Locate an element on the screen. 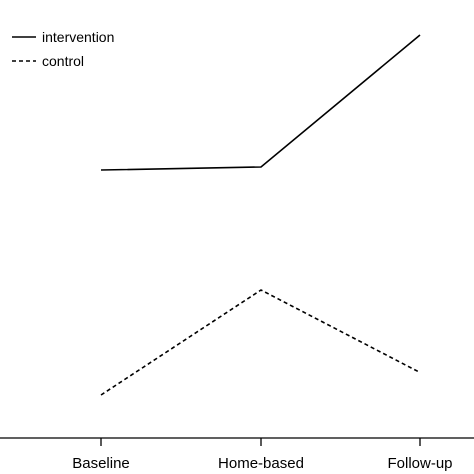 This screenshot has width=474, height=474. x-tick-label: Baseline is located at coordinates (101, 463).